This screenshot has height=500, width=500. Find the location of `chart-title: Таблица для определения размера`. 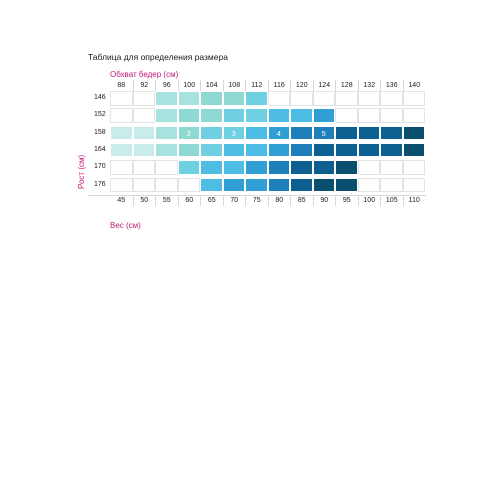

chart-title: Таблица для определения размера is located at coordinates (158, 57).